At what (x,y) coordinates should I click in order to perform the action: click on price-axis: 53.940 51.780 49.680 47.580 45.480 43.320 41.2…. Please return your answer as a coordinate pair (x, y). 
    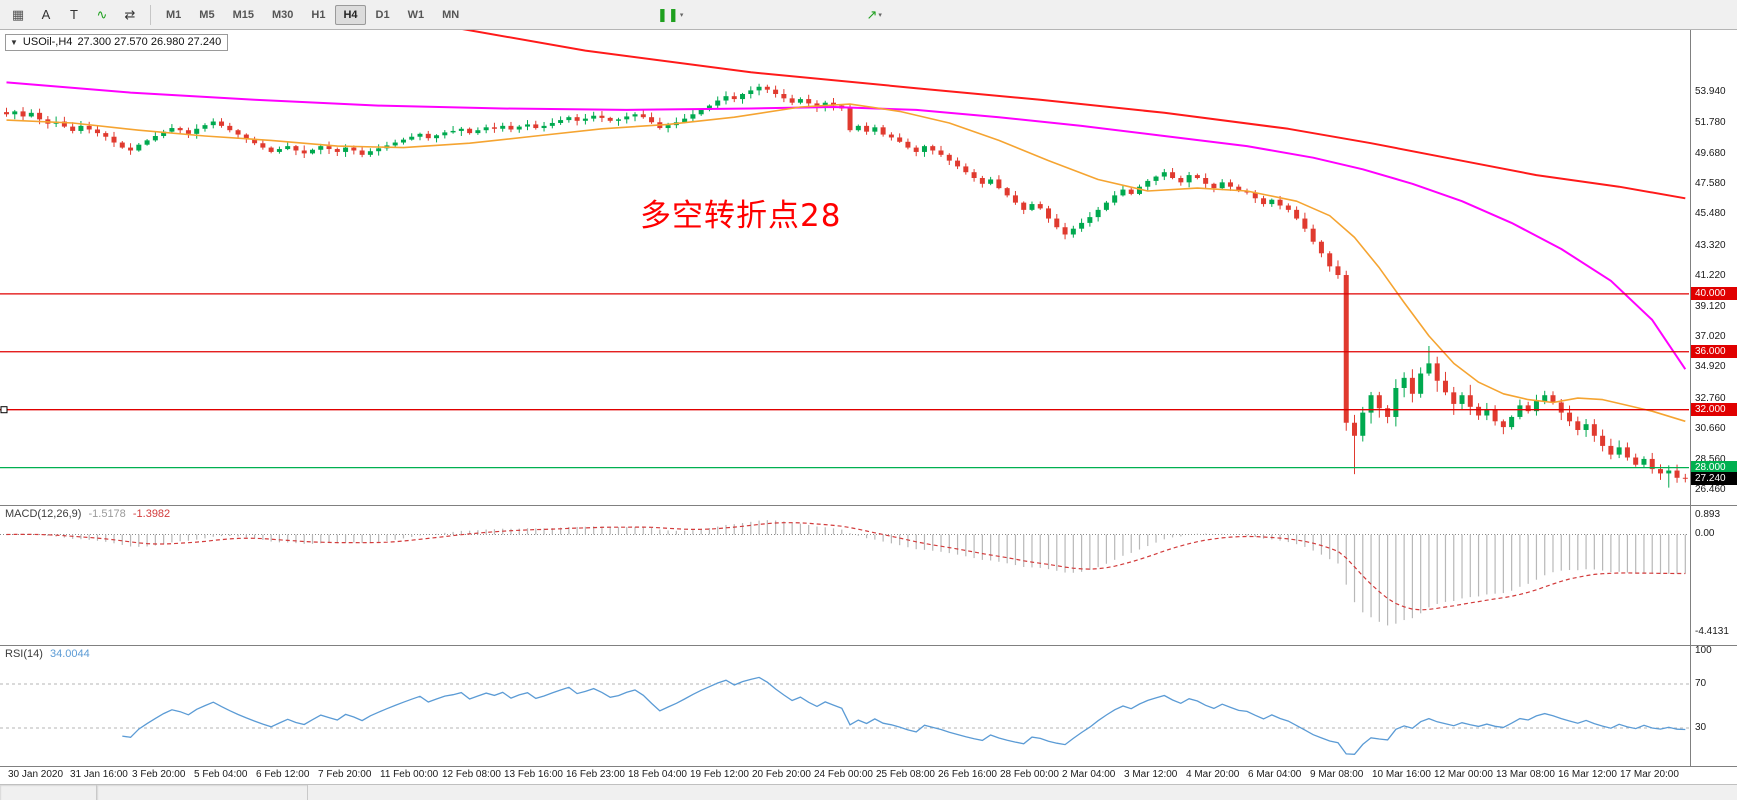
    Looking at the image, I should click on (1713, 398).